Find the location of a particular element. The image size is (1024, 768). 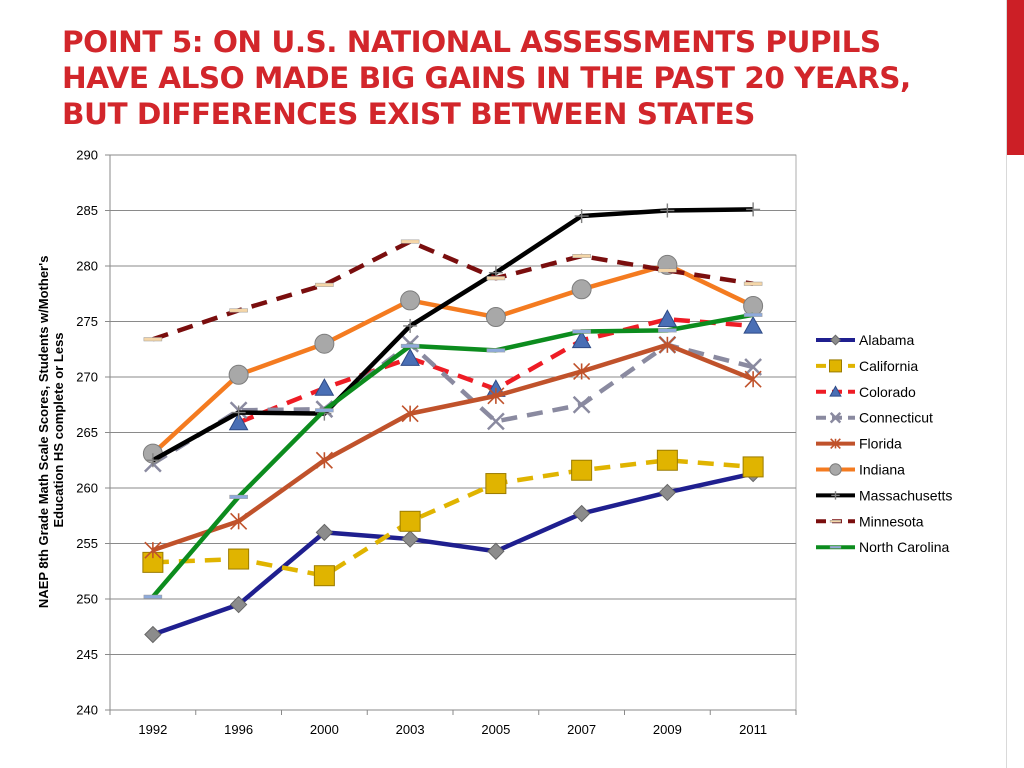

accent-divider is located at coordinates (1006, 384).